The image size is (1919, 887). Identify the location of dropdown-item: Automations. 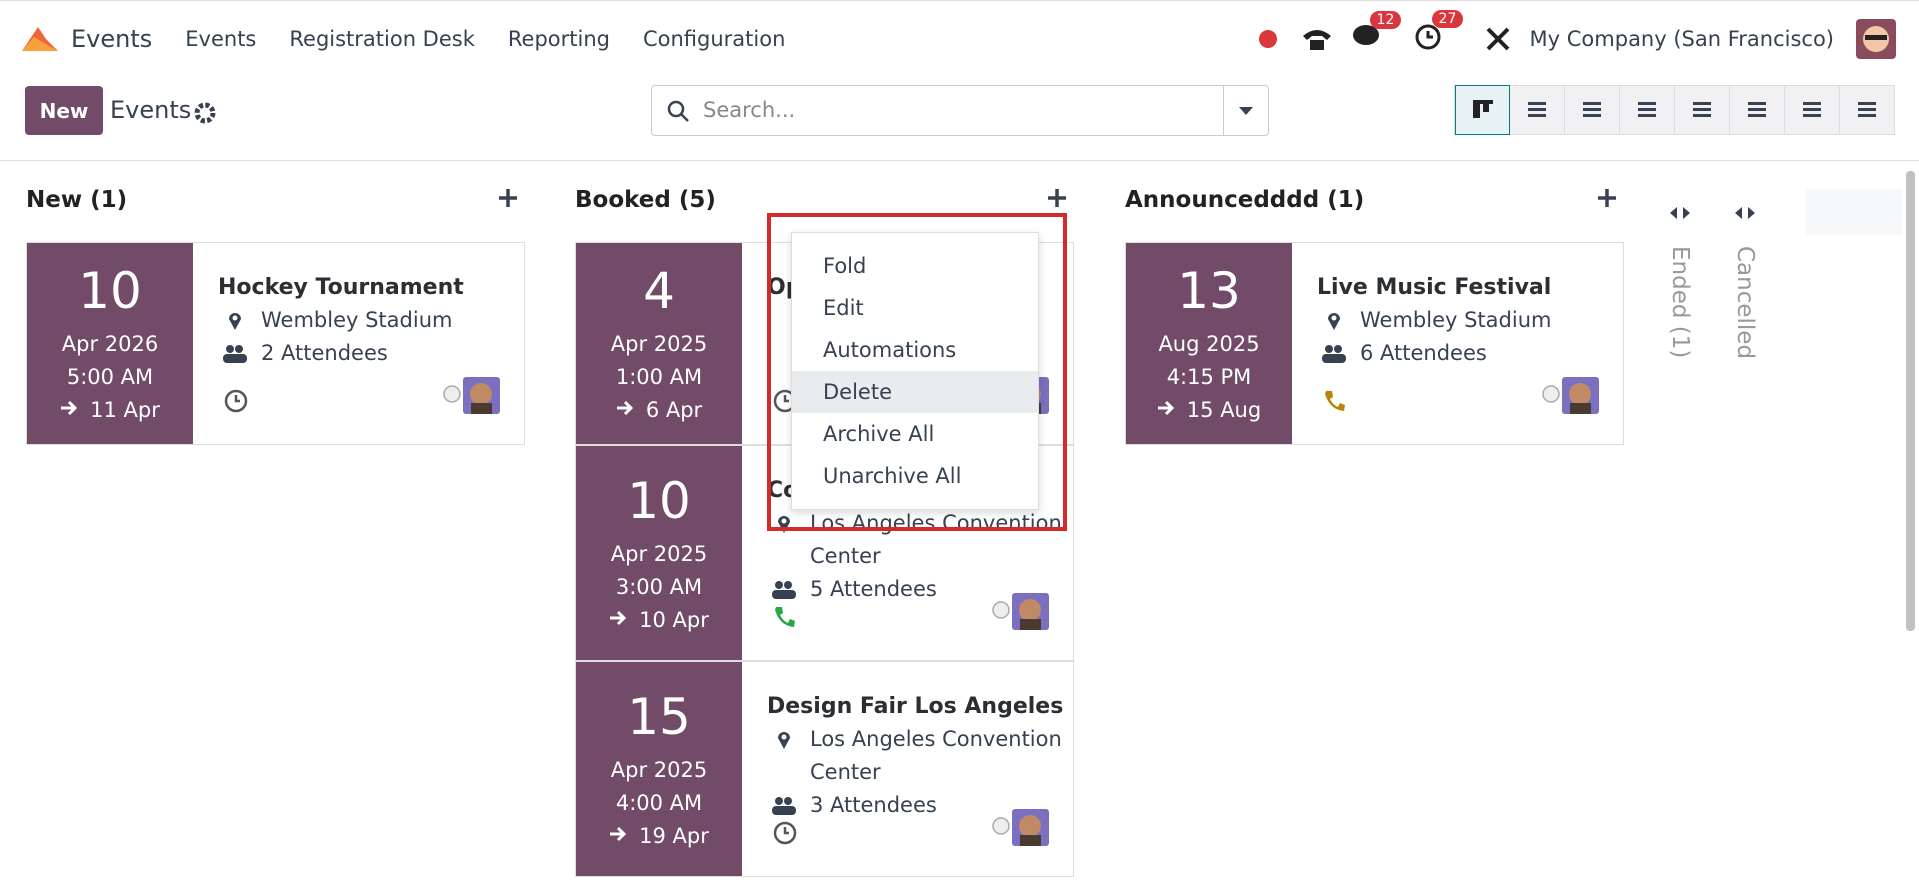
(890, 350).